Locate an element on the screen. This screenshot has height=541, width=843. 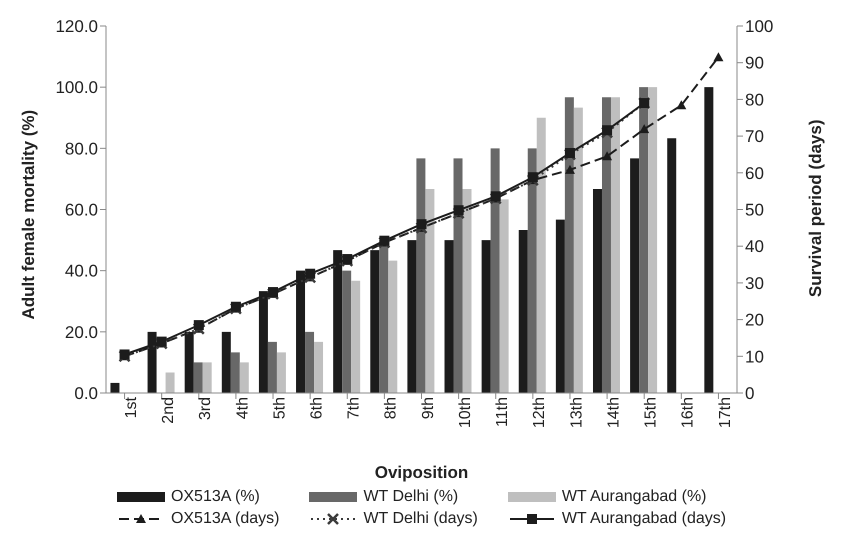
x-tick-label: 11th is located at coordinates (503, 412).